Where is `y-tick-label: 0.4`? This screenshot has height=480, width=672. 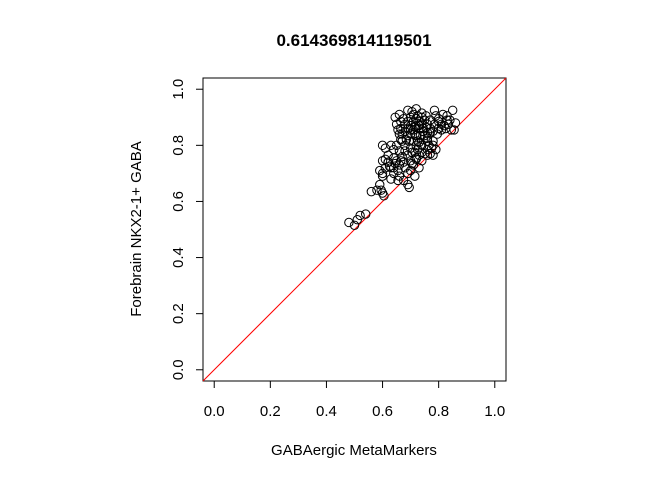
y-tick-label: 0.4 is located at coordinates (178, 257).